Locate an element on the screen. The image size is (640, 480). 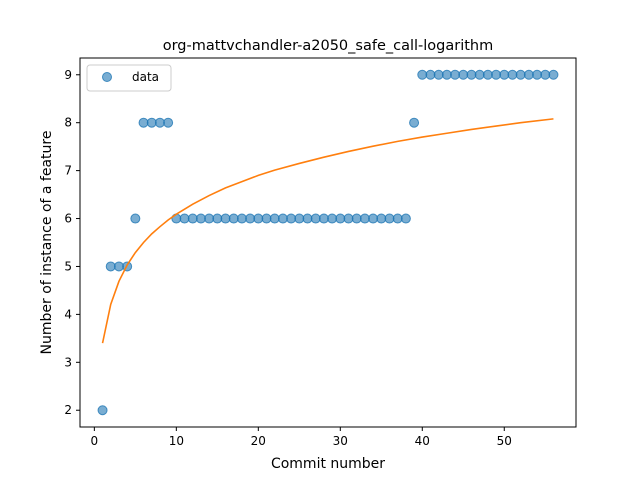
legend-label: data is located at coordinates (145, 77).